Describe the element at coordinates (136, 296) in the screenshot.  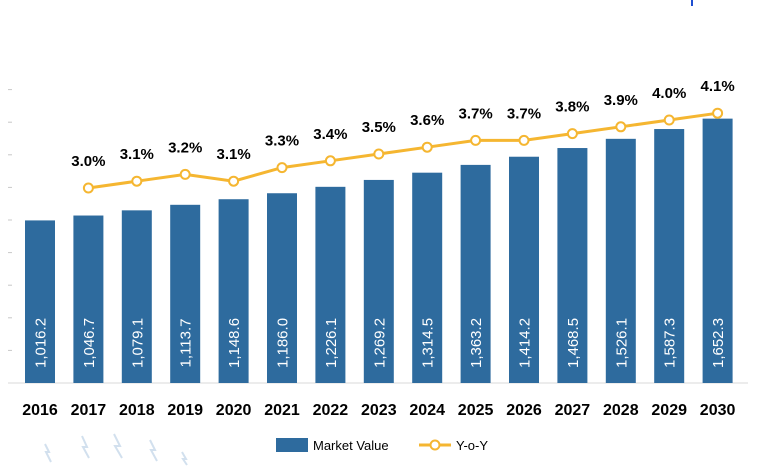
I see `bar-2018` at that location.